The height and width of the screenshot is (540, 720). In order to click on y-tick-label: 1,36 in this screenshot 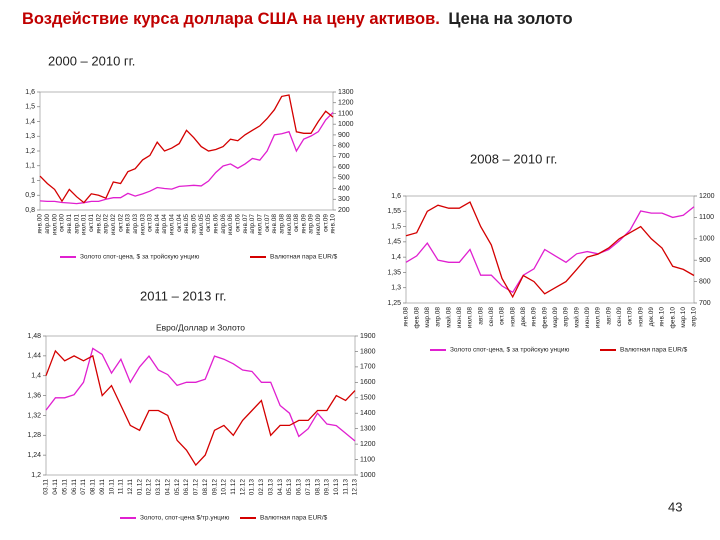, I will do `click(34, 395)`.